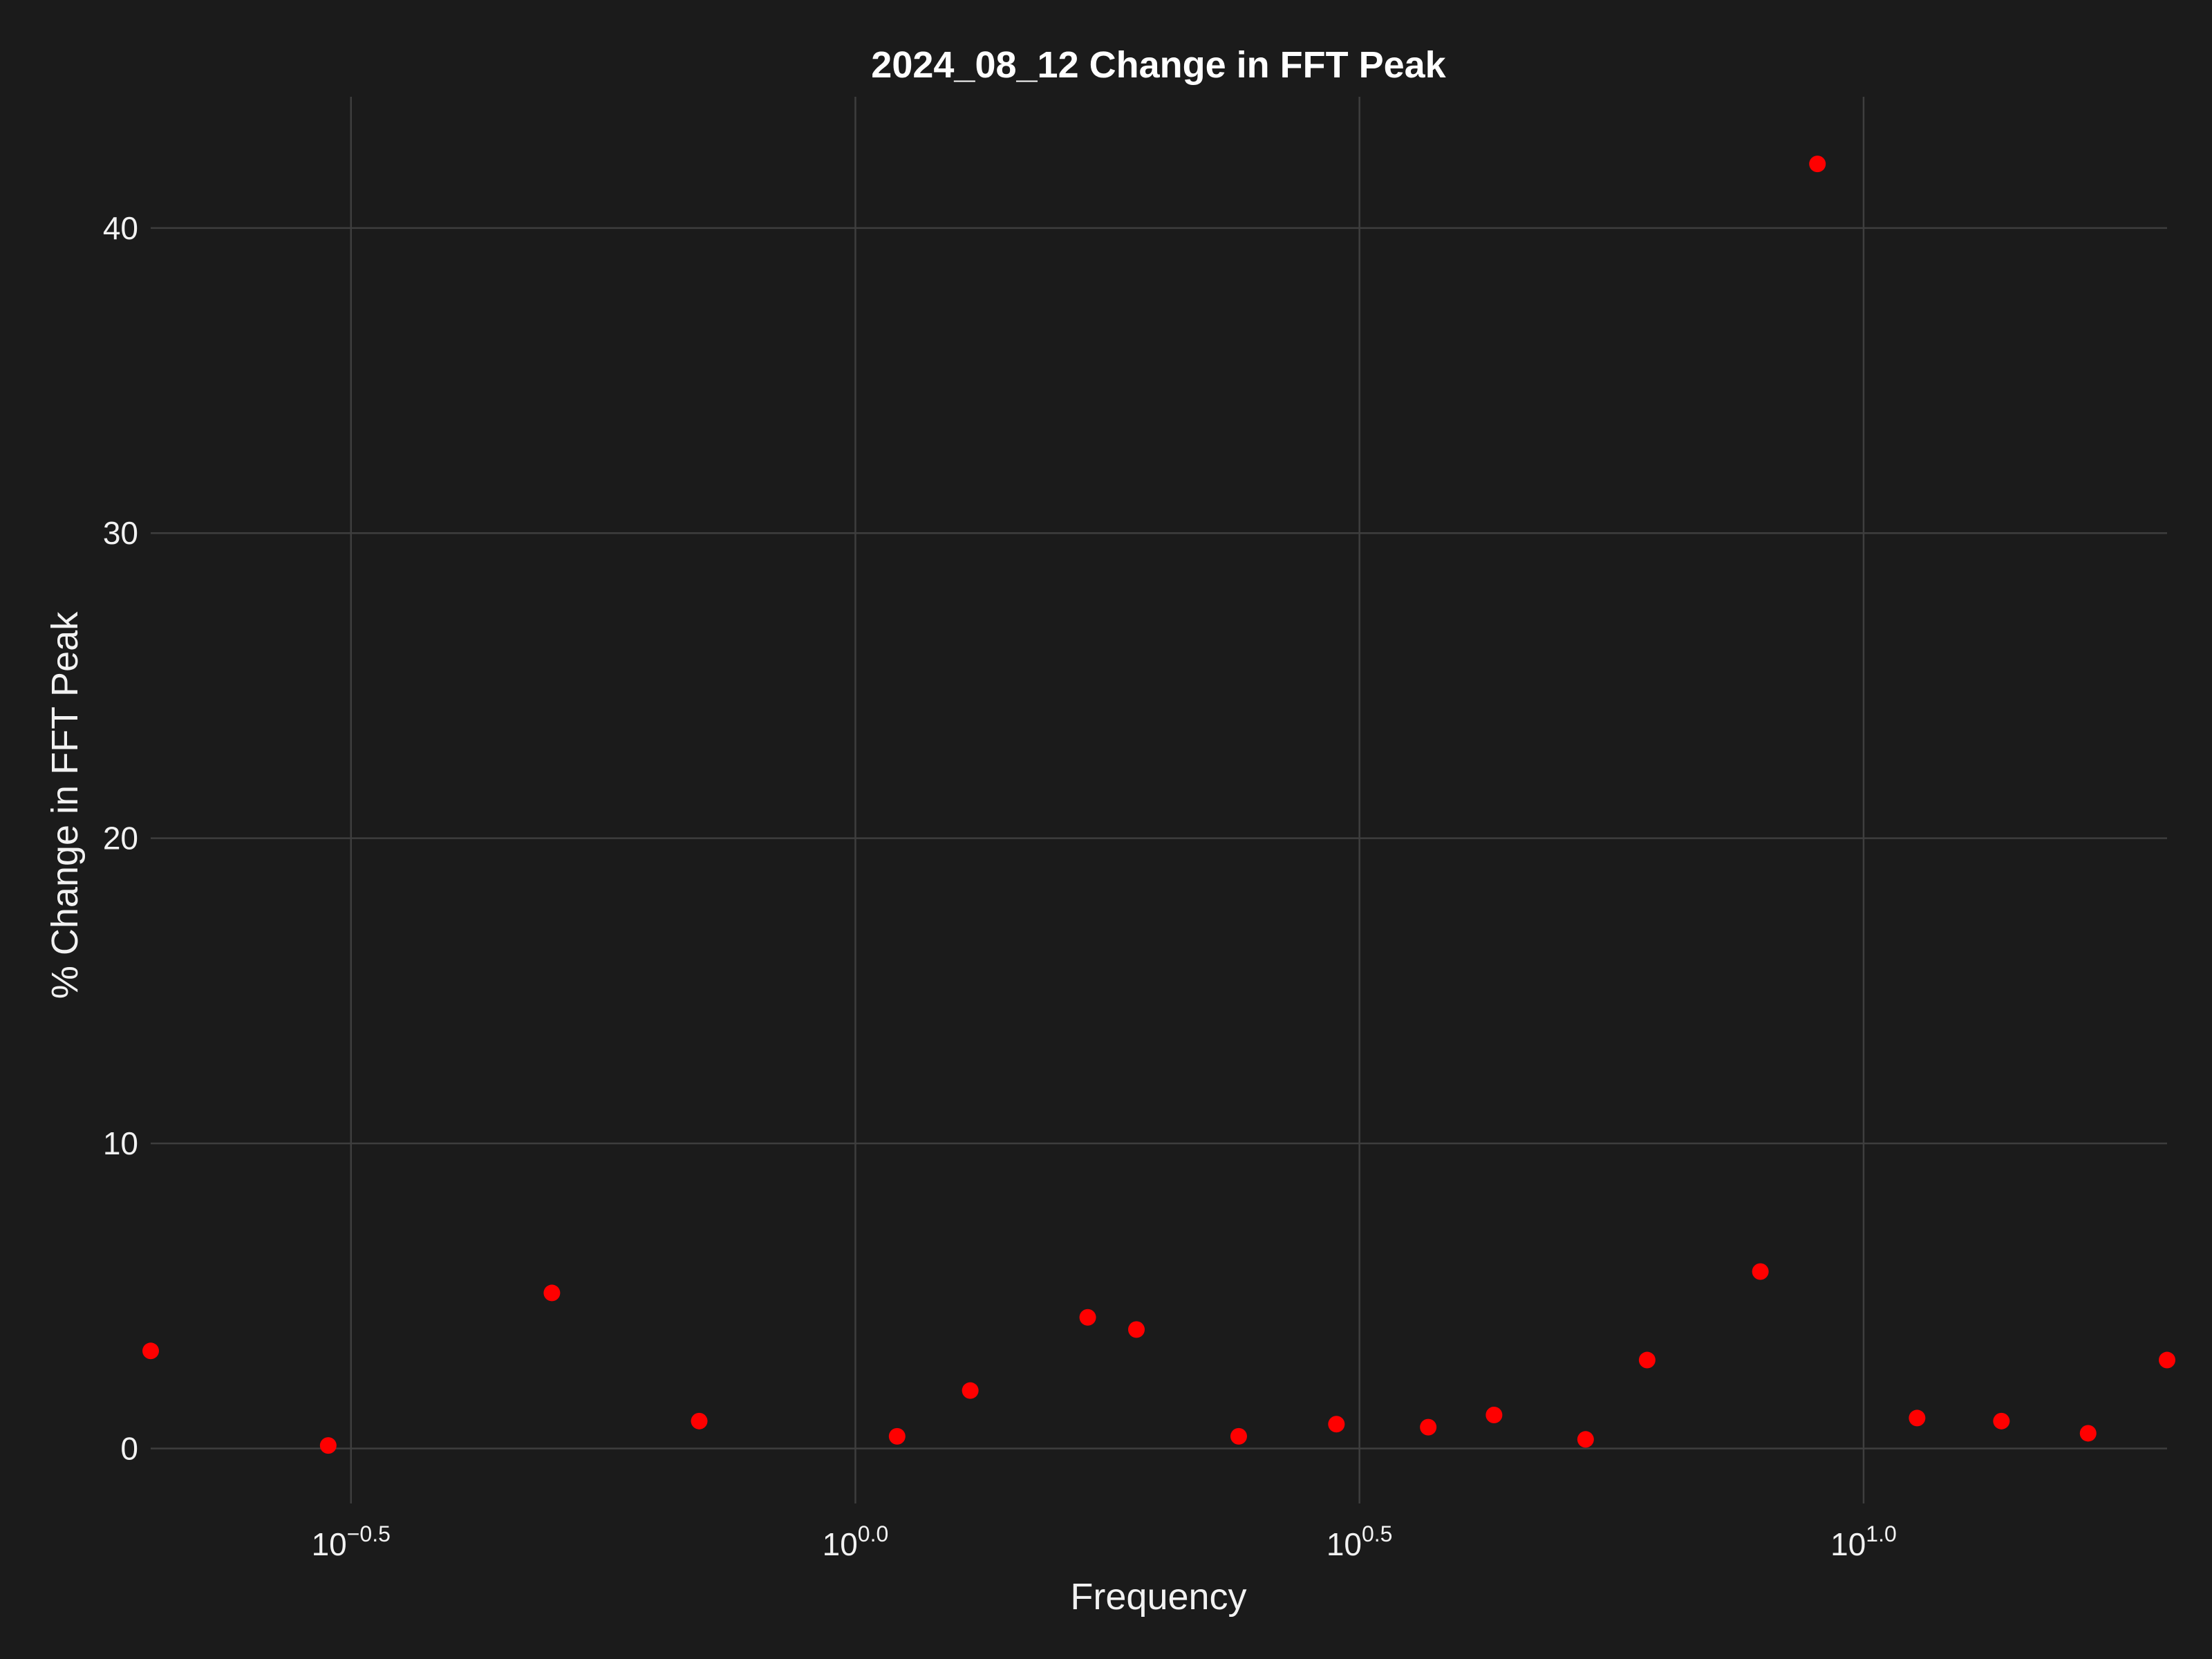  I want to click on y-tick-label: 10, so click(121, 1143).